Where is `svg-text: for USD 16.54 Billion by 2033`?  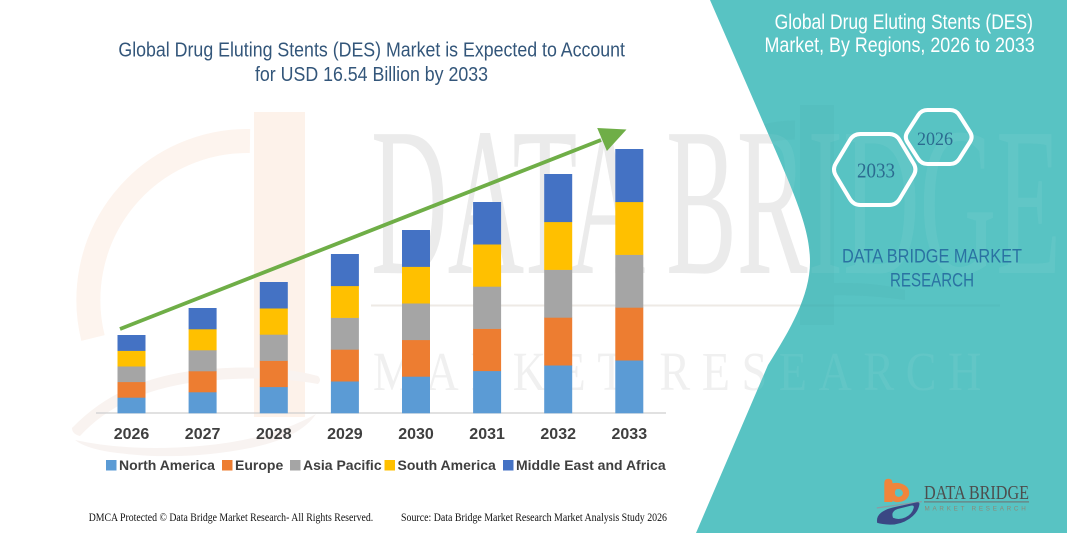
svg-text: for USD 16.54 Billion by 2033 is located at coordinates (371, 75).